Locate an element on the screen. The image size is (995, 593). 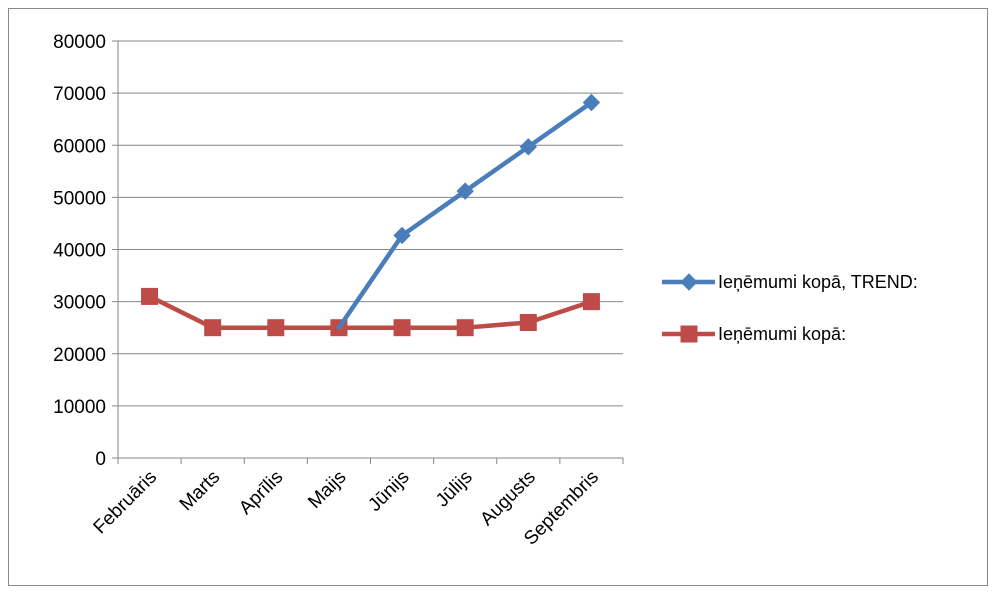
legend-entry: Ieņēmumi kopā: is located at coordinates (754, 334).